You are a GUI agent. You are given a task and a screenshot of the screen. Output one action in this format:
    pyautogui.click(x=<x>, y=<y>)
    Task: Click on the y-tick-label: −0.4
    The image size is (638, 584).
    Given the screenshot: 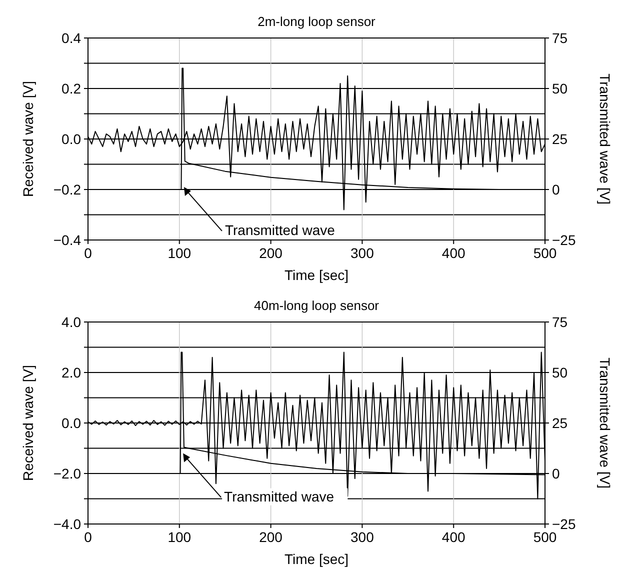 What is the action you would take?
    pyautogui.click(x=67, y=240)
    